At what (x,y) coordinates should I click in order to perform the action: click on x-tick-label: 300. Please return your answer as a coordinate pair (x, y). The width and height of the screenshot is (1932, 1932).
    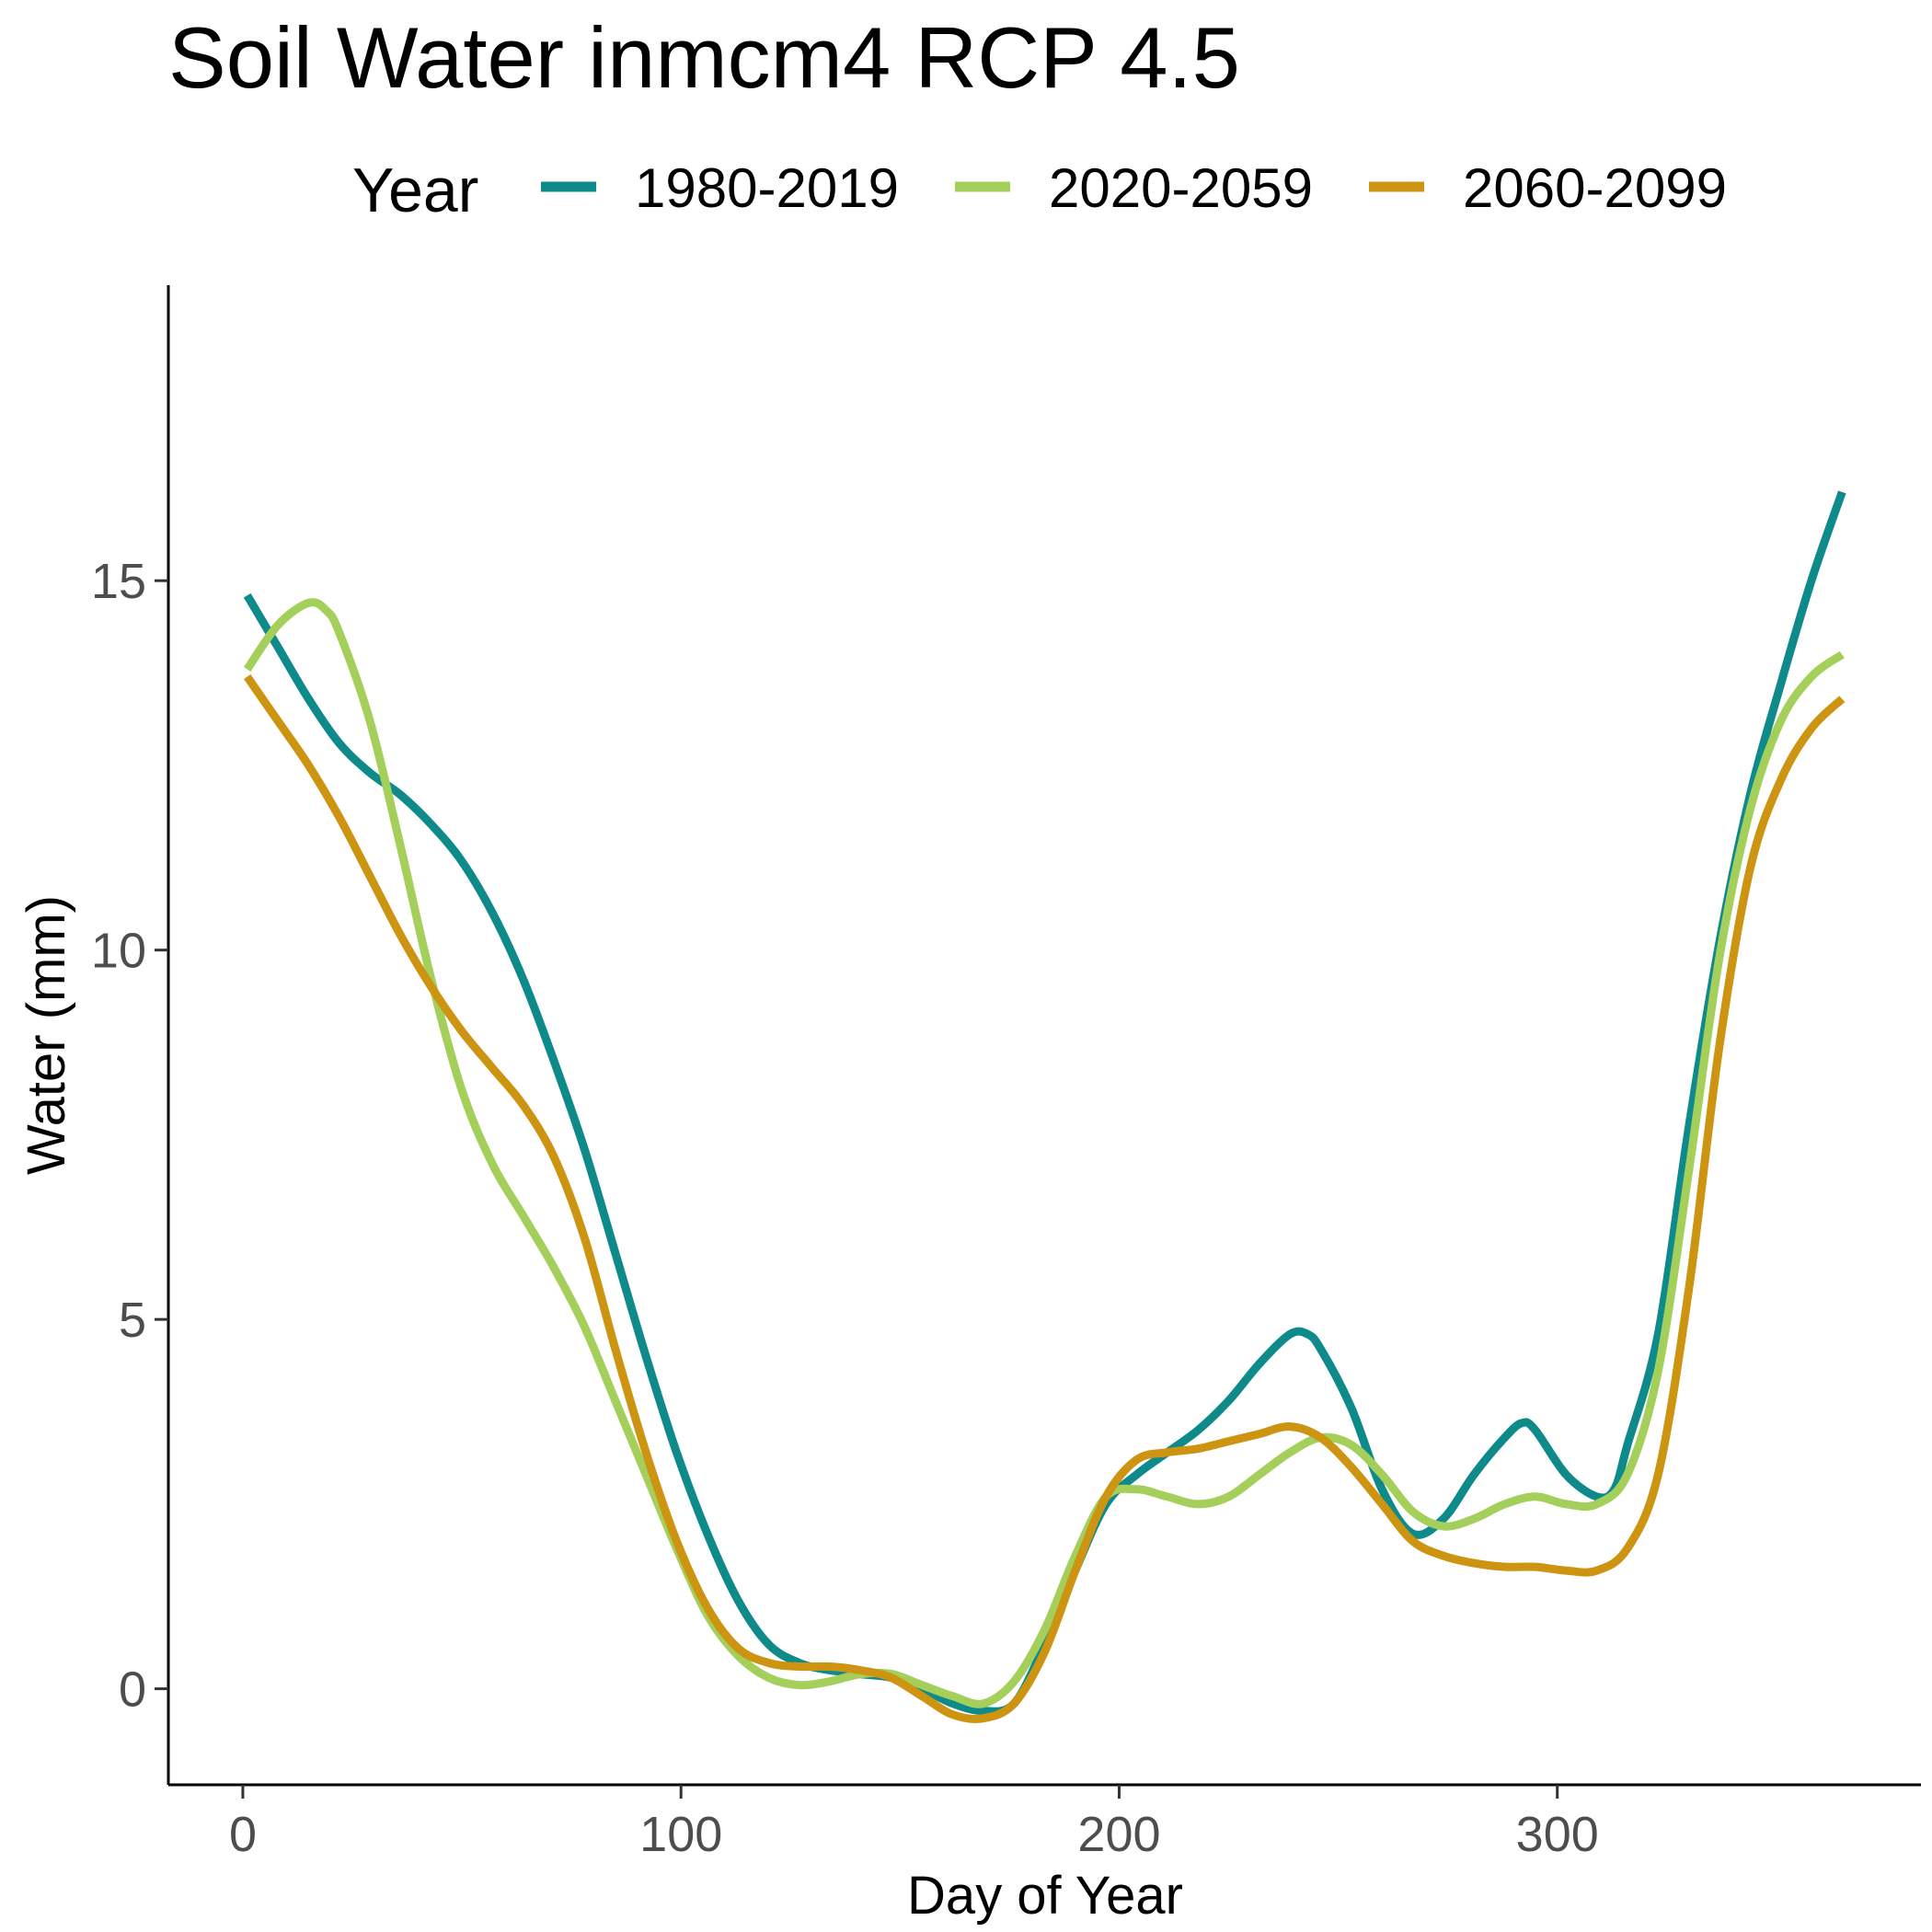
    Looking at the image, I should click on (1557, 1834).